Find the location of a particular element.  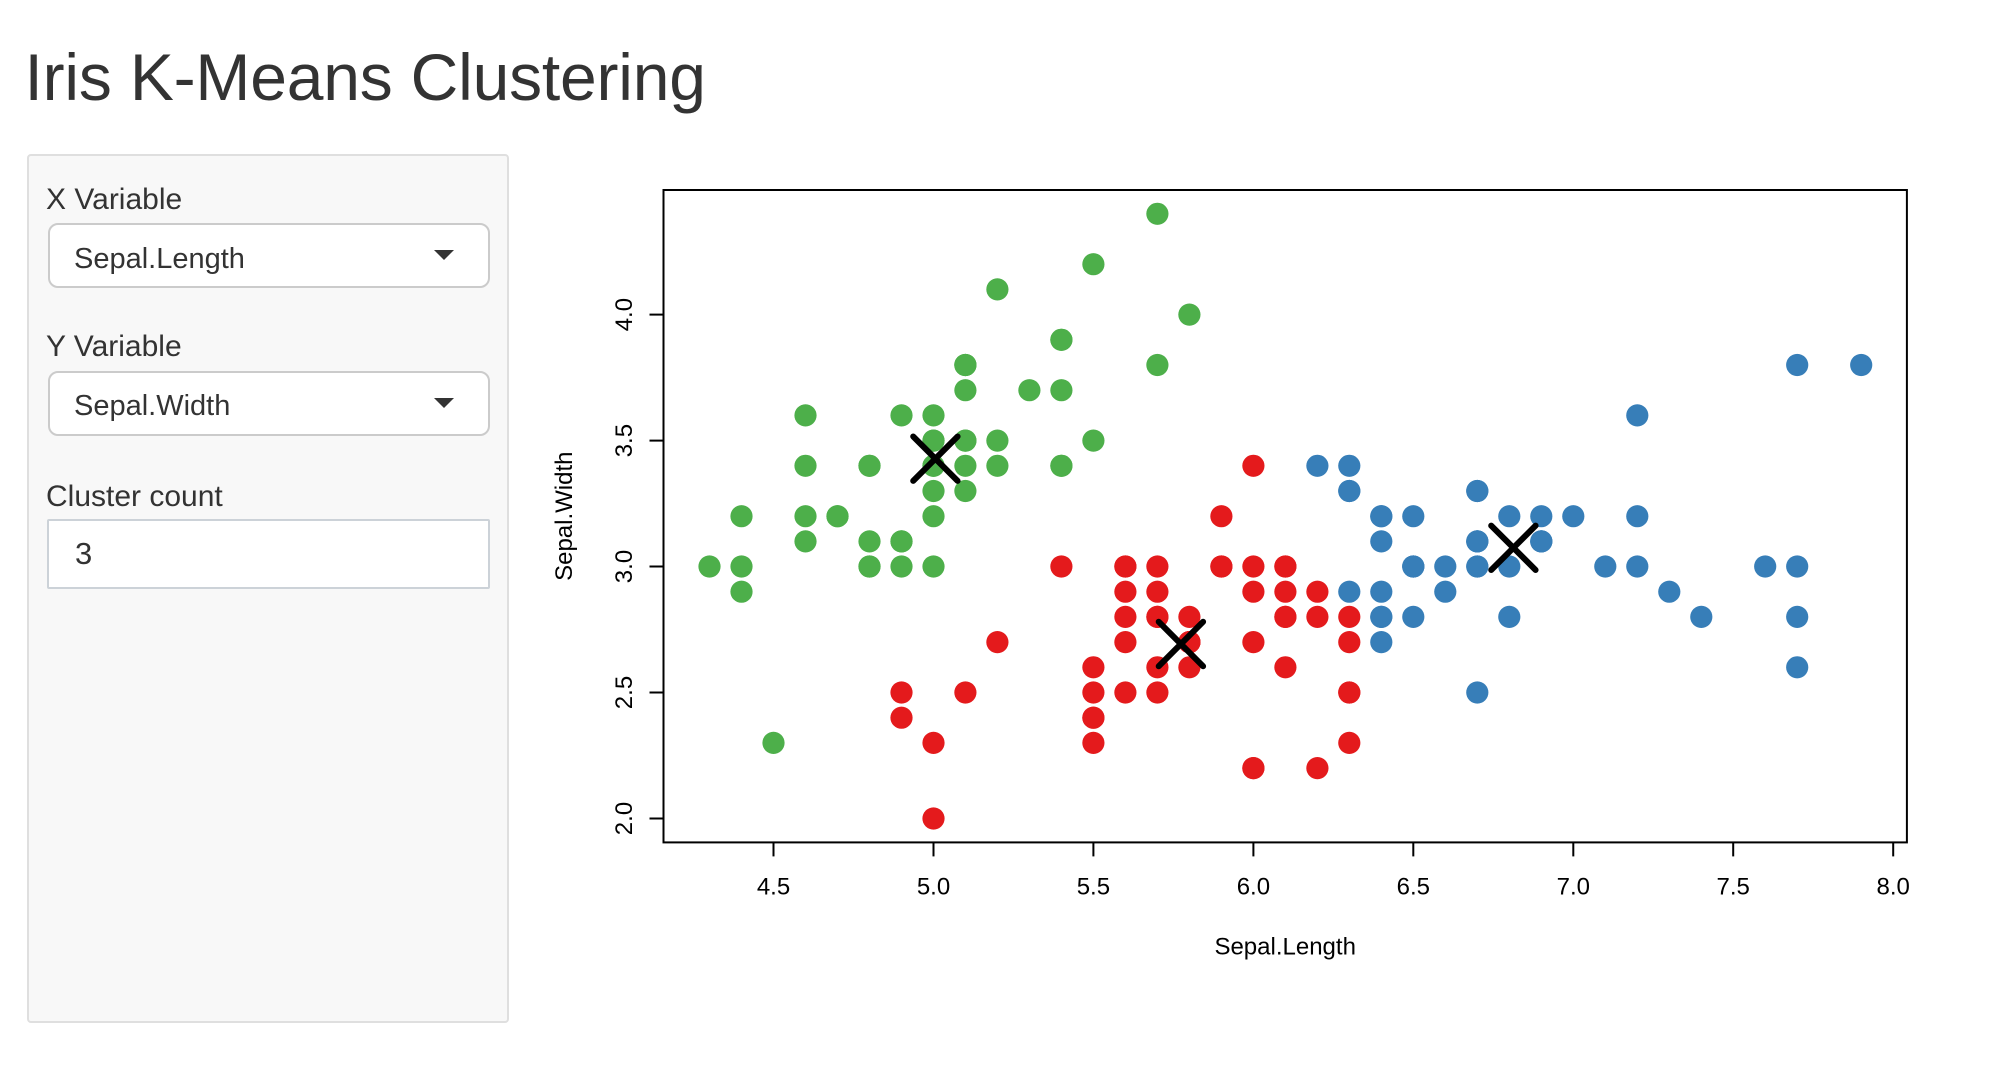

svg-text: 3.5 is located at coordinates (624, 440).